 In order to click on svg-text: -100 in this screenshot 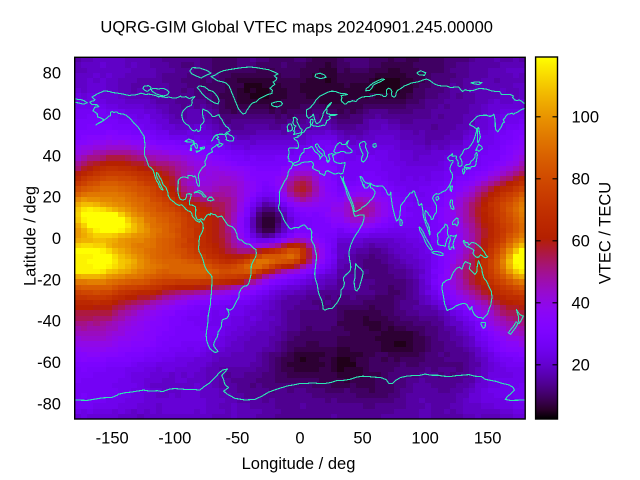, I will do `click(174, 438)`.